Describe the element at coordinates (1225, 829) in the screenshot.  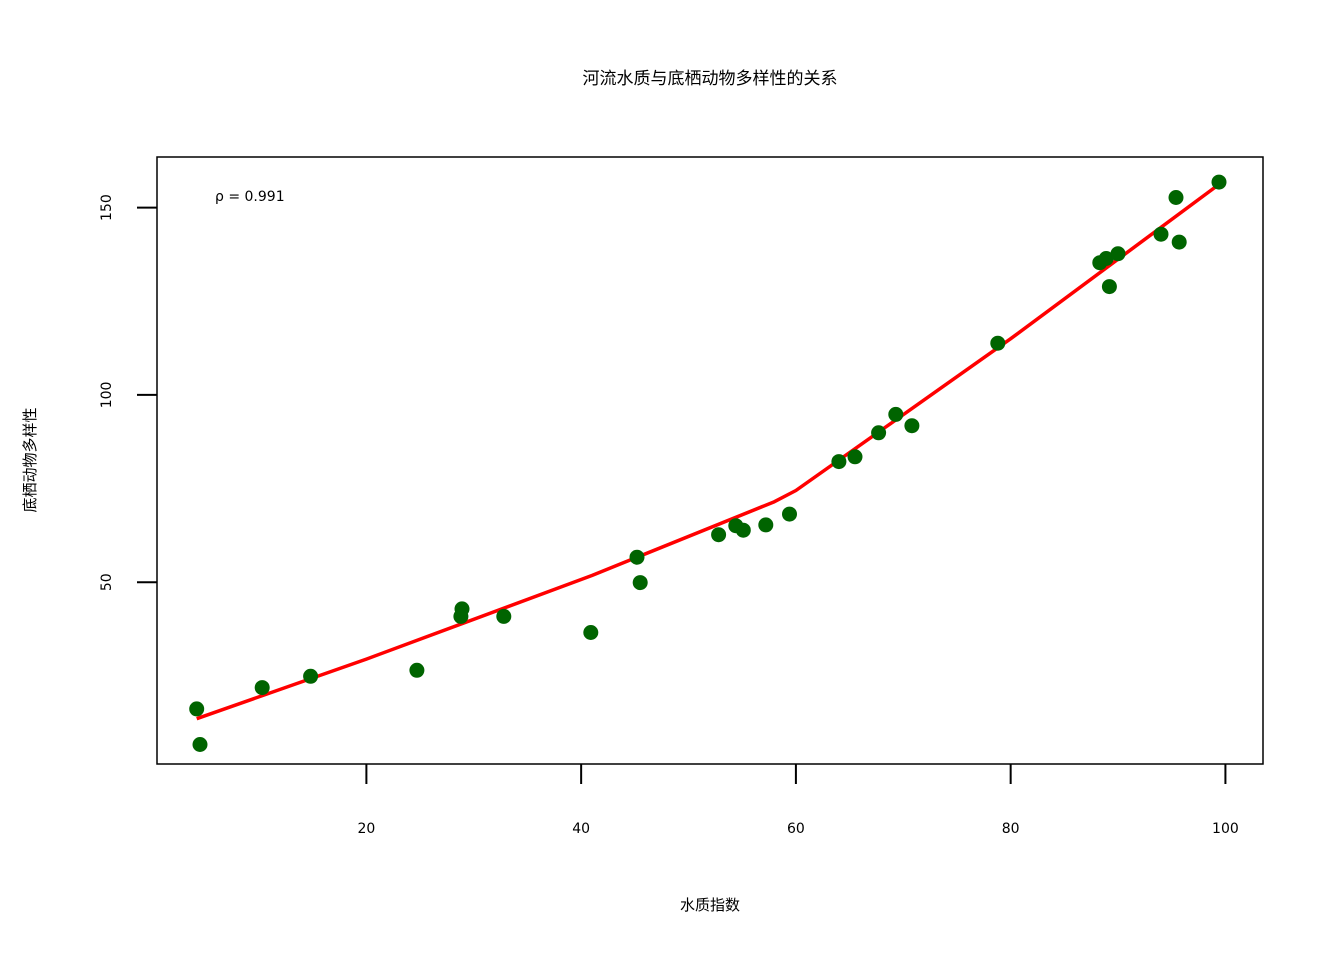
I see `x-tick-label: 100` at that location.